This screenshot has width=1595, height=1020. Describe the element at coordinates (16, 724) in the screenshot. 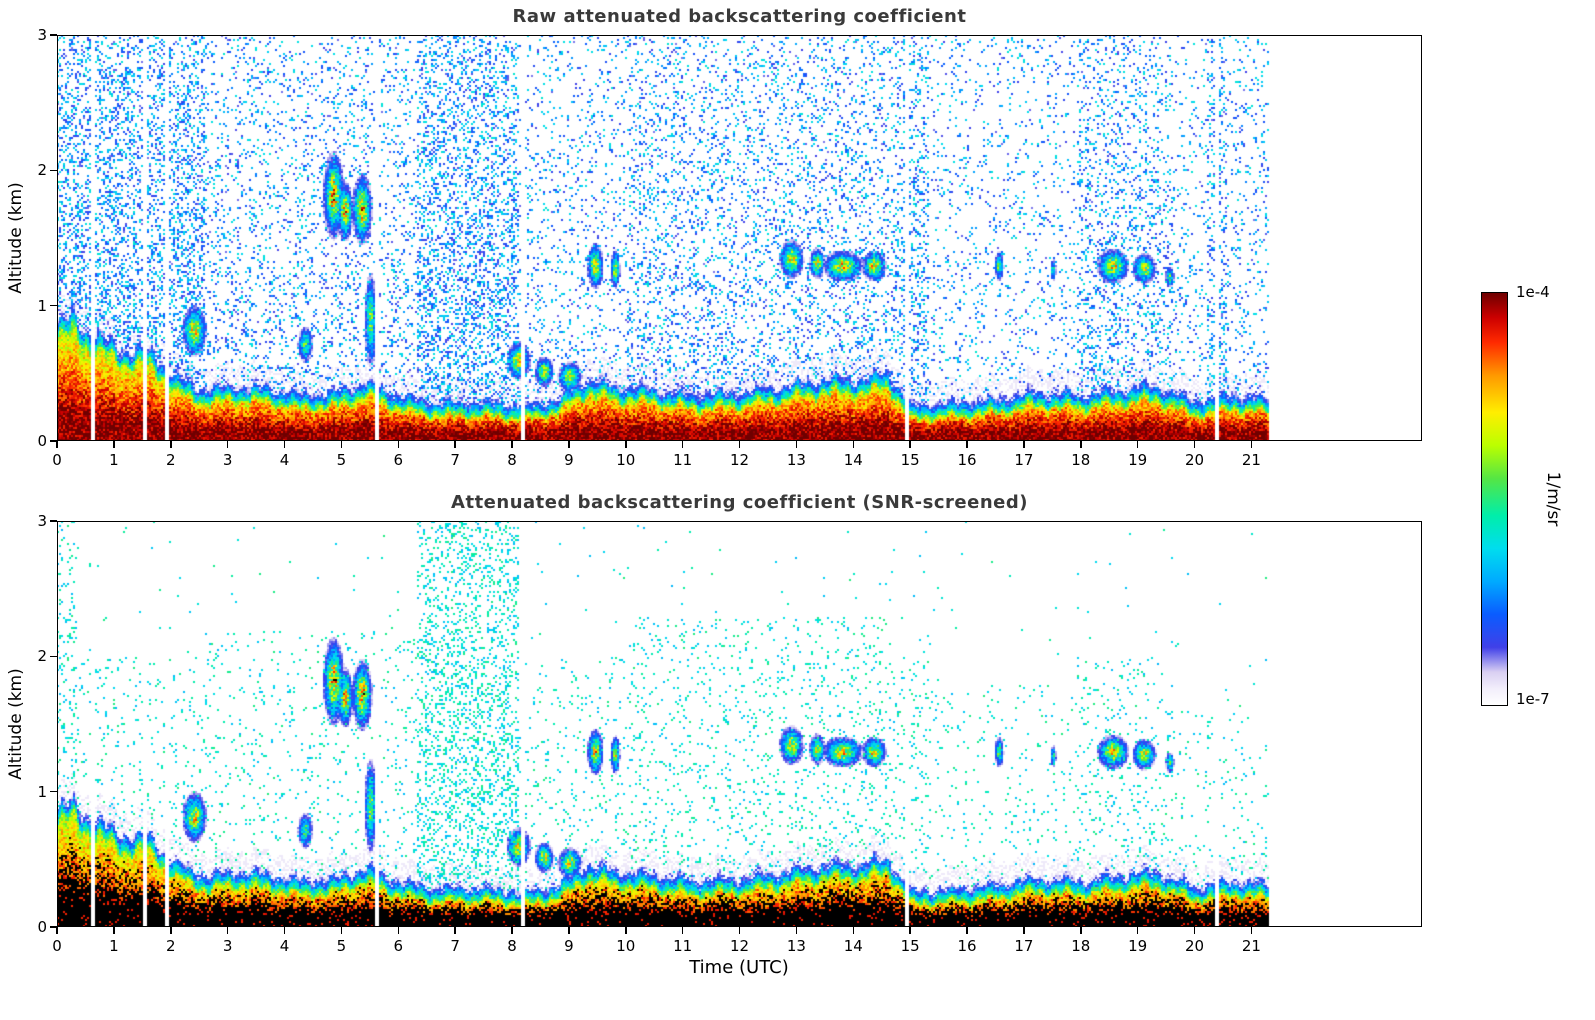

I see `y-axis-label-screened: Altitude (km)` at that location.